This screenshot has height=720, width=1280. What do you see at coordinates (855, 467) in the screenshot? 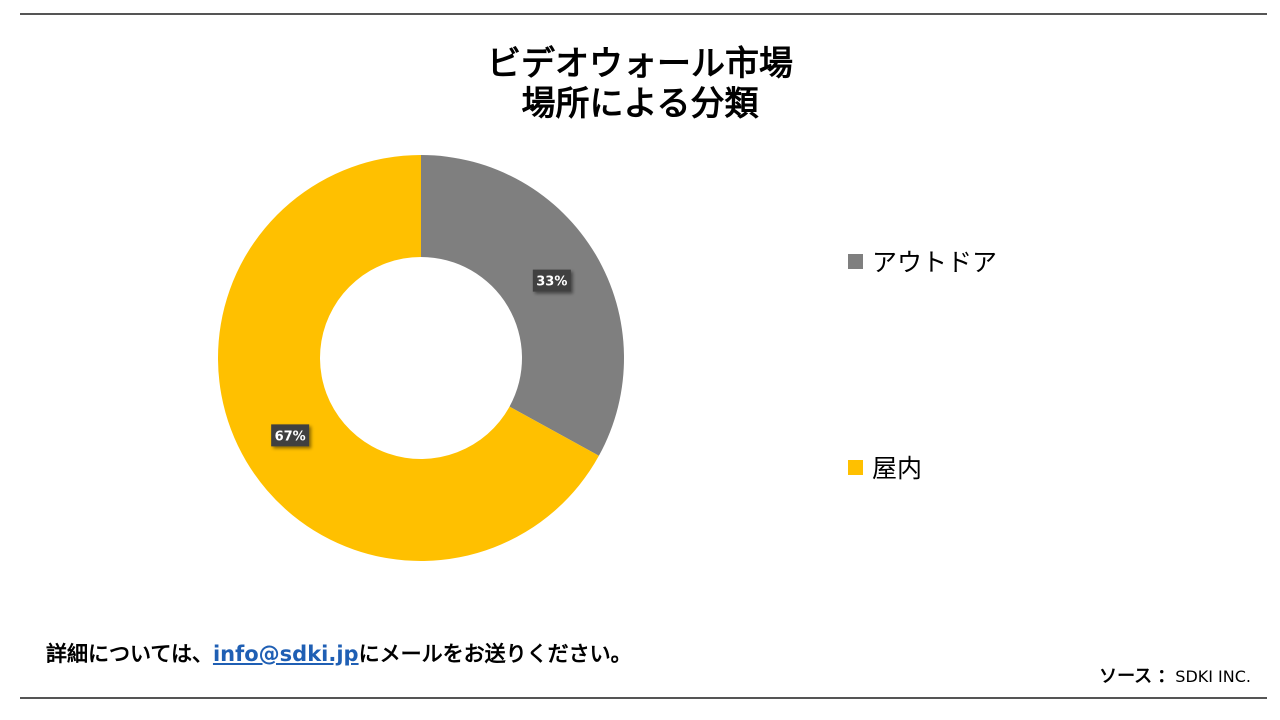
I see `legend-swatch-indoor` at bounding box center [855, 467].